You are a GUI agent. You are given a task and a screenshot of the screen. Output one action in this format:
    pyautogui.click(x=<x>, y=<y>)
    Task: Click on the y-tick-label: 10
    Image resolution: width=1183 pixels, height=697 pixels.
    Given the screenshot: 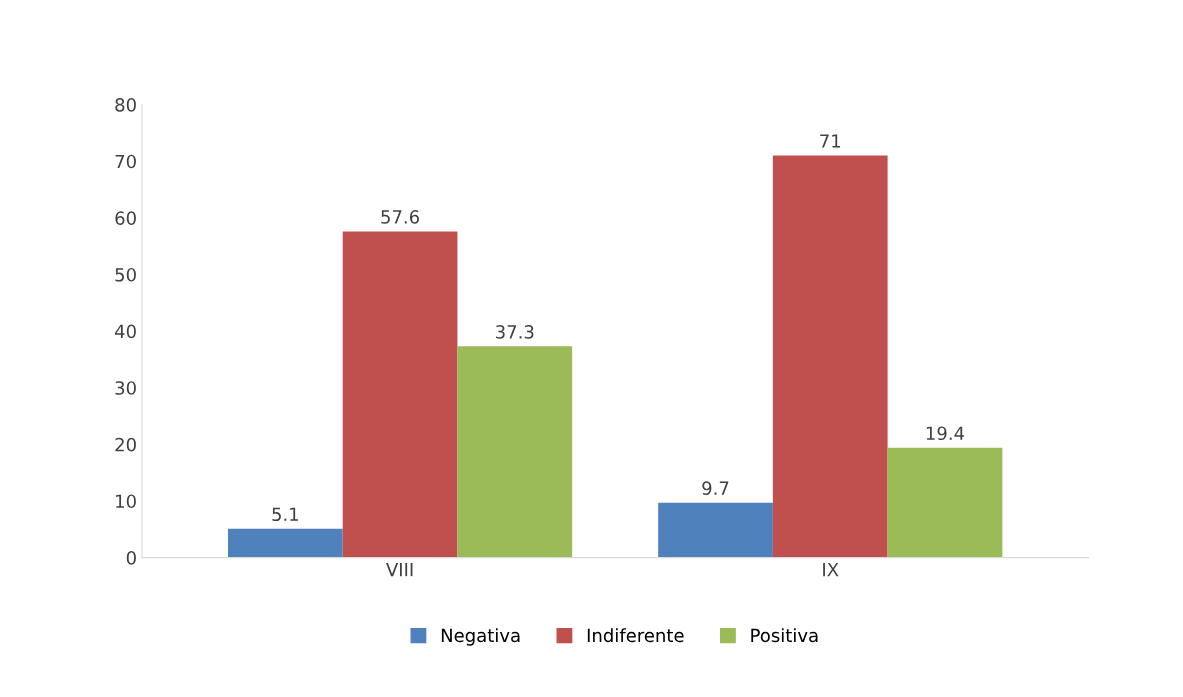 What is the action you would take?
    pyautogui.click(x=126, y=501)
    